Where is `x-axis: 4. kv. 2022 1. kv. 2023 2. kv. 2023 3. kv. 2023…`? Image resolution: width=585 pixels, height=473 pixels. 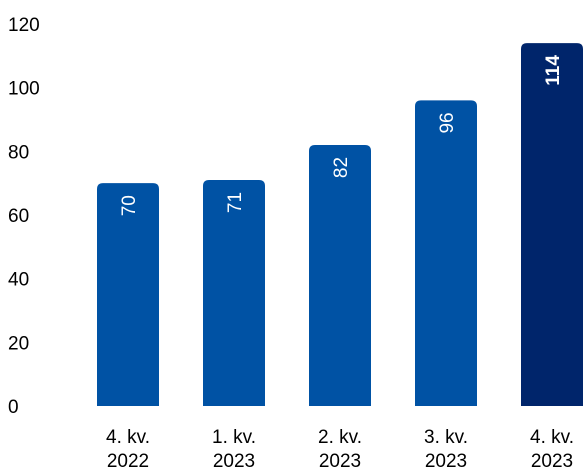 x-axis: 4. kv. 2022 1. kv. 2023 2. kv. 2023 3. kv. 2023… is located at coordinates (340, 449).